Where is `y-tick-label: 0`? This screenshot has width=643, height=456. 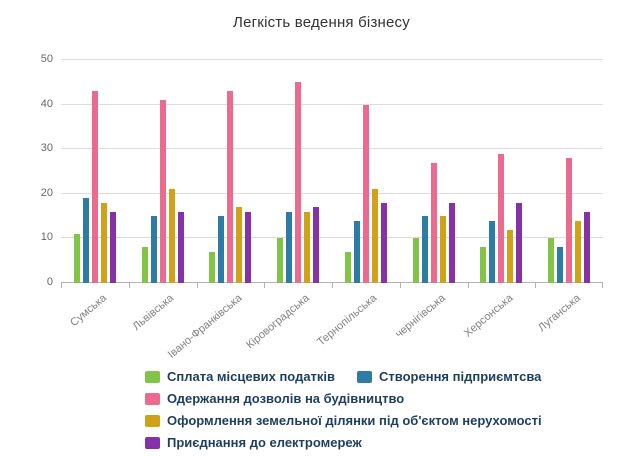
y-tick-label: 0 is located at coordinates (49, 282).